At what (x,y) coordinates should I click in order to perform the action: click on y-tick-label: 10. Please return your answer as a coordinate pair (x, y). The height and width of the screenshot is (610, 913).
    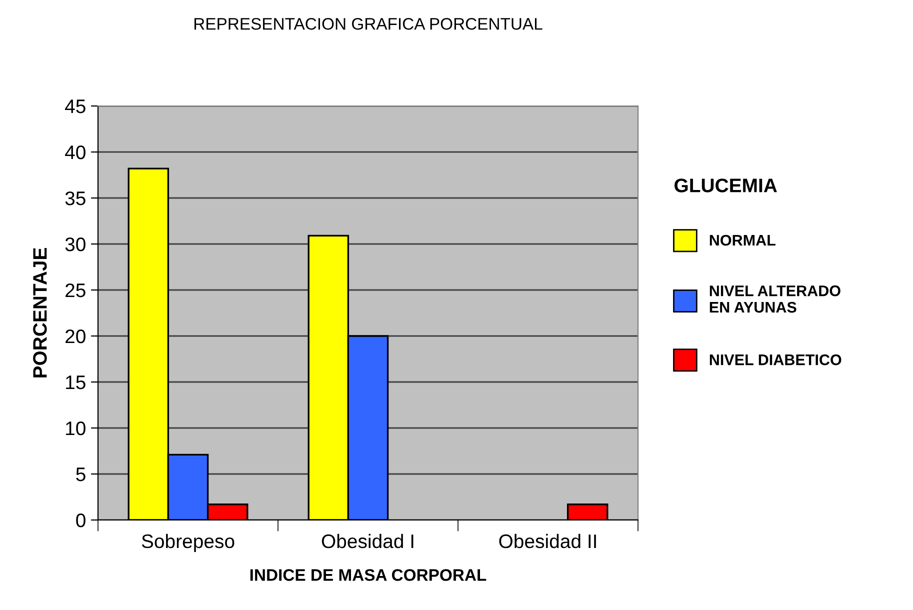
    Looking at the image, I should click on (76, 428).